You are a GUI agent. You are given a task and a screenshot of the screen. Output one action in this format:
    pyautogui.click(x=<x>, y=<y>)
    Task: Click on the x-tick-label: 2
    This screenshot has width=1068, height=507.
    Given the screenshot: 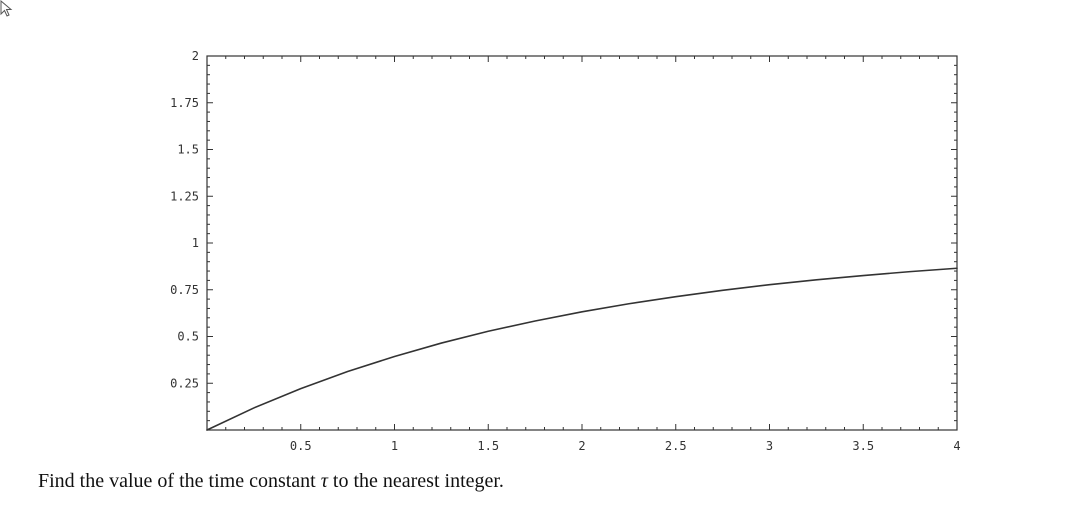 What is the action you would take?
    pyautogui.click(x=581, y=446)
    